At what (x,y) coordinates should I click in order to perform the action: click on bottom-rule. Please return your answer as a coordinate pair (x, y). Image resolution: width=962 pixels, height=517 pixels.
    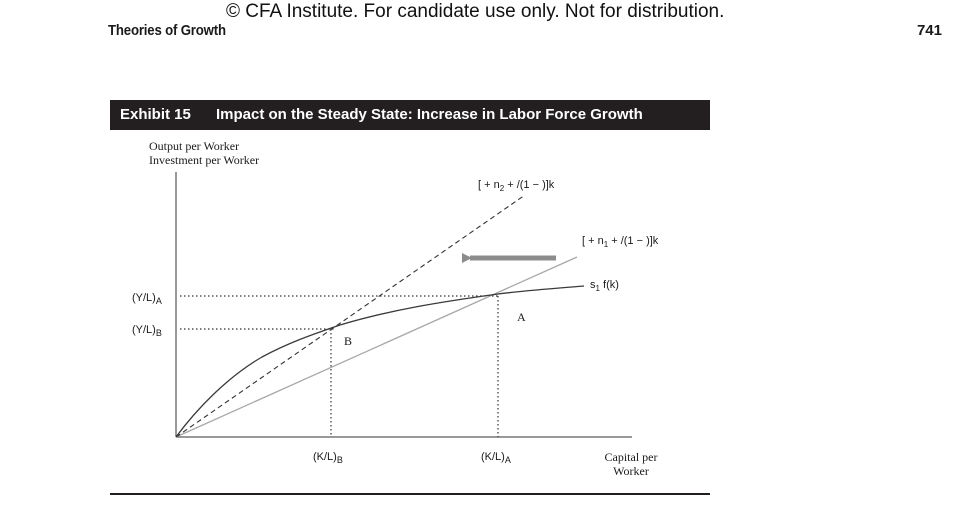
    Looking at the image, I should click on (410, 494).